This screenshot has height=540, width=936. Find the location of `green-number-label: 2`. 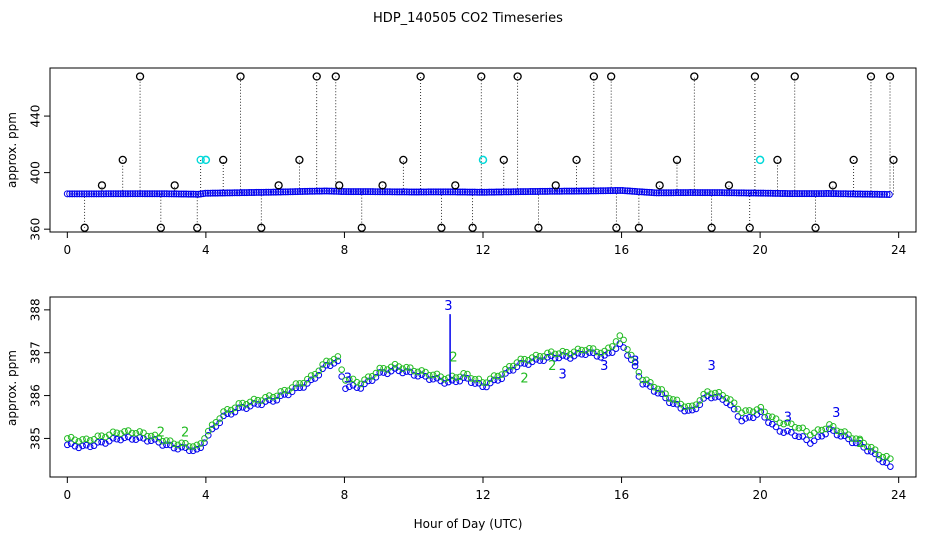

green-number-label: 2 is located at coordinates (453, 357).